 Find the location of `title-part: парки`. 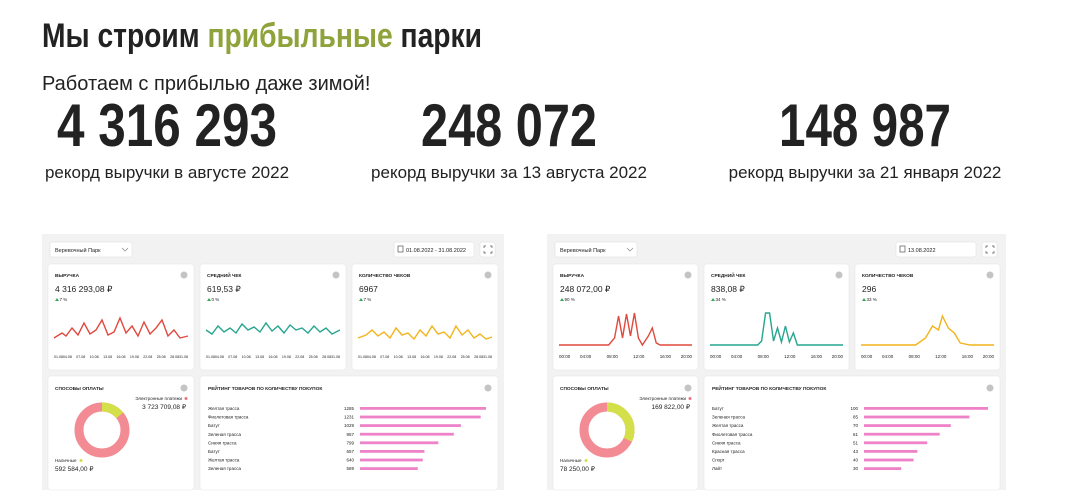

title-part: парки is located at coordinates (437, 36).